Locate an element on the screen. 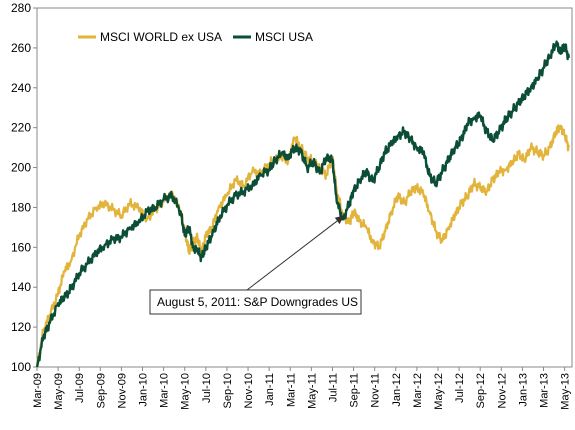 This screenshot has height=430, width=575. annotation-arrow-head is located at coordinates (339, 220).